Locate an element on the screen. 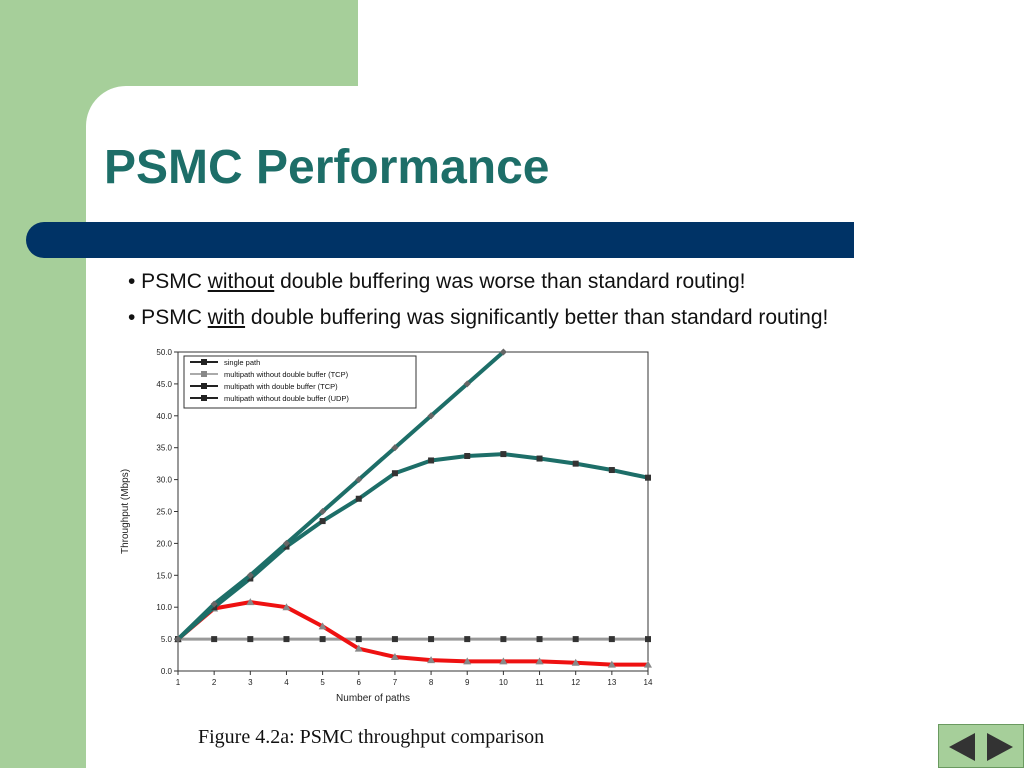  x-tick-label: 1 is located at coordinates (178, 682).